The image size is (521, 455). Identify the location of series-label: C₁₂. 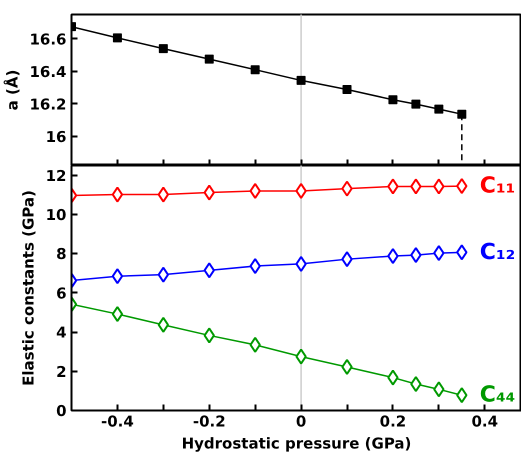
(498, 252).